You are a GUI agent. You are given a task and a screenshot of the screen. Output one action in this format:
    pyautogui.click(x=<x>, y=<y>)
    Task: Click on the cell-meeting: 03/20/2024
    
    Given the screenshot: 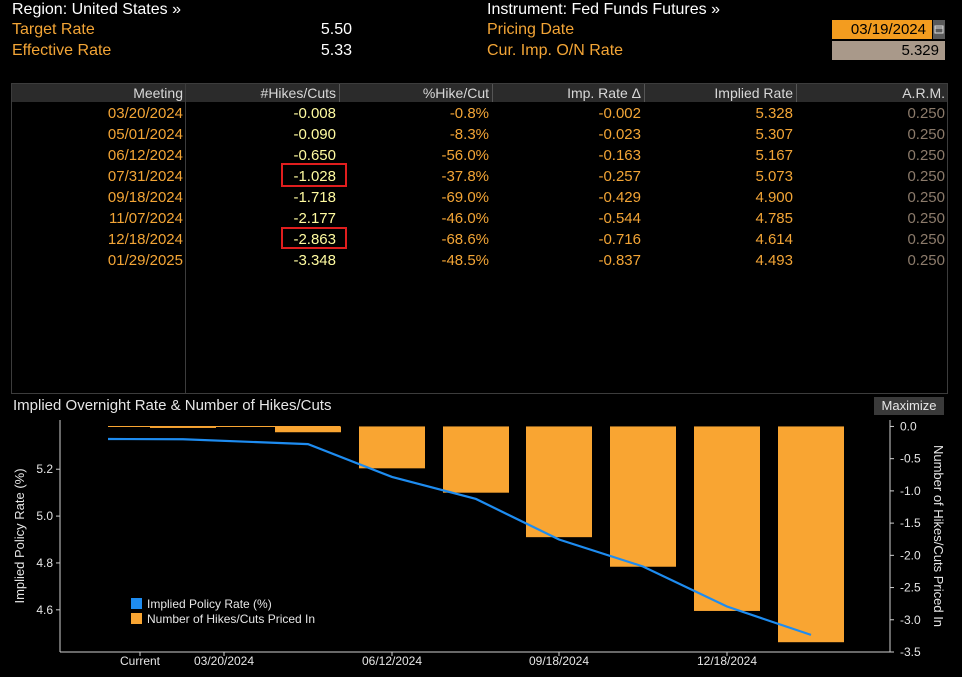 What is the action you would take?
    pyautogui.click(x=145, y=113)
    